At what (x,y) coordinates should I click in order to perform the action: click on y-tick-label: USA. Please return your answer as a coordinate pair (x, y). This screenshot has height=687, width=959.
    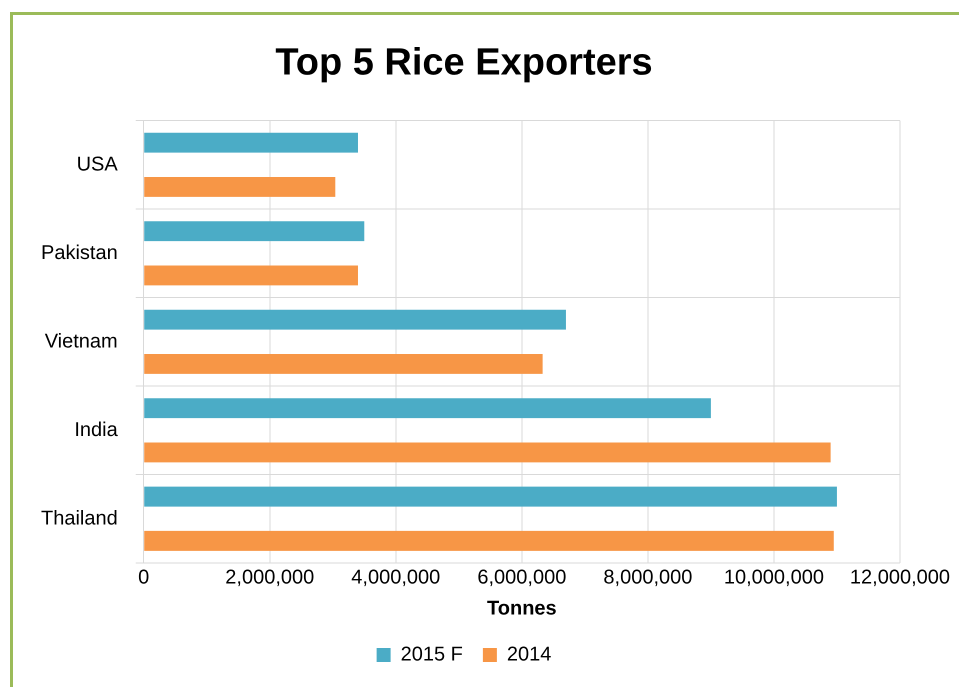
    Looking at the image, I should click on (97, 164).